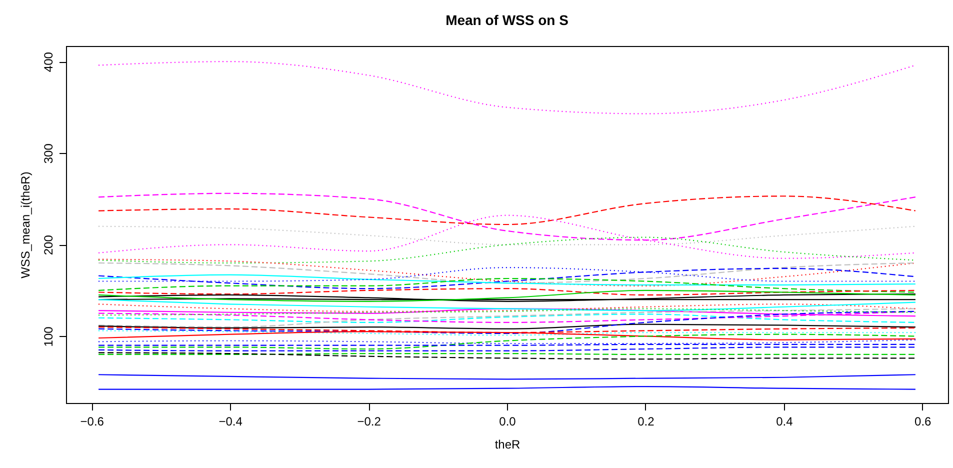  I want to click on y-tick-label: 400, so click(49, 62).